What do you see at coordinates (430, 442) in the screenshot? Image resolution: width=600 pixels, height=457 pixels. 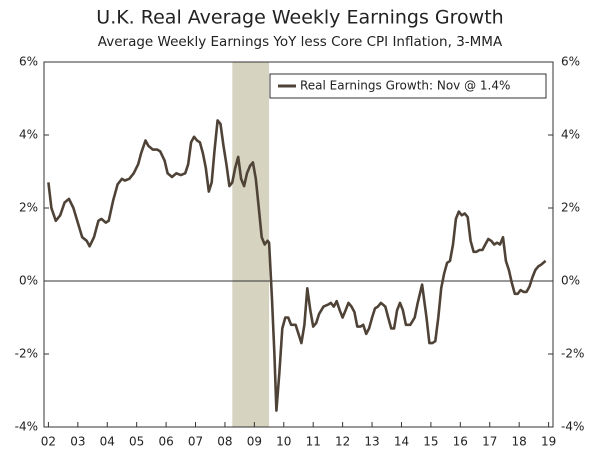 I see `x-tick-label: 15` at bounding box center [430, 442].